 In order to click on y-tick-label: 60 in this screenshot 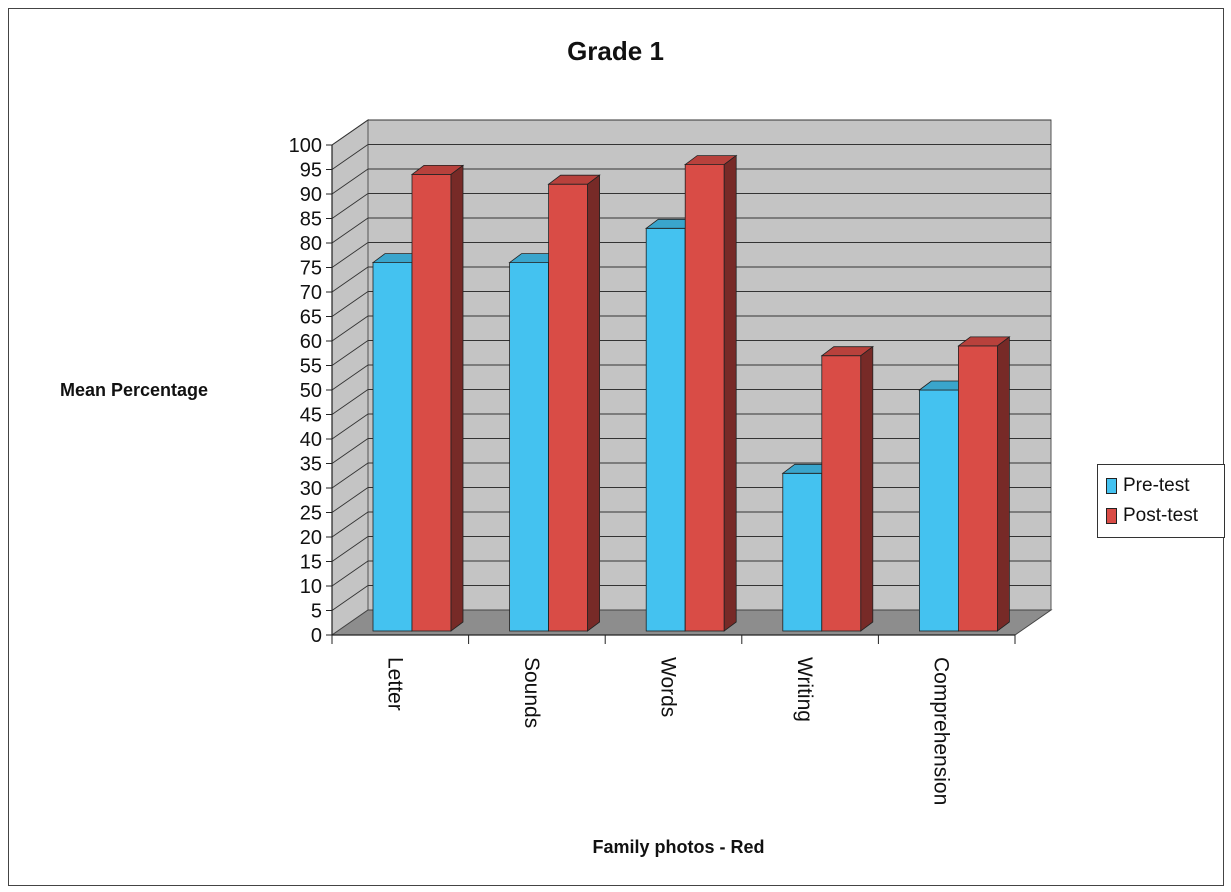, I will do `click(311, 342)`.